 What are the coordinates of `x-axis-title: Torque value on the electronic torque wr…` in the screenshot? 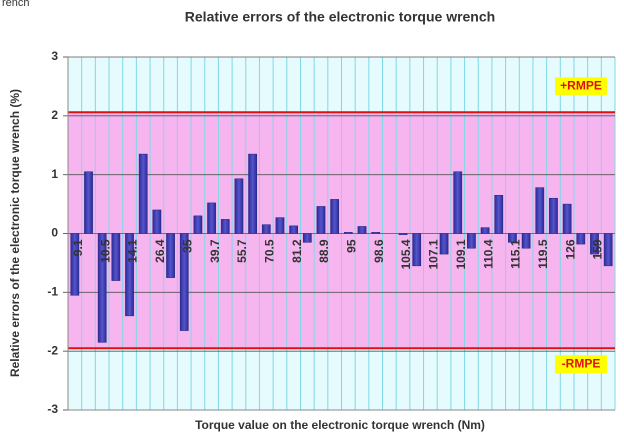 It's located at (340, 425).